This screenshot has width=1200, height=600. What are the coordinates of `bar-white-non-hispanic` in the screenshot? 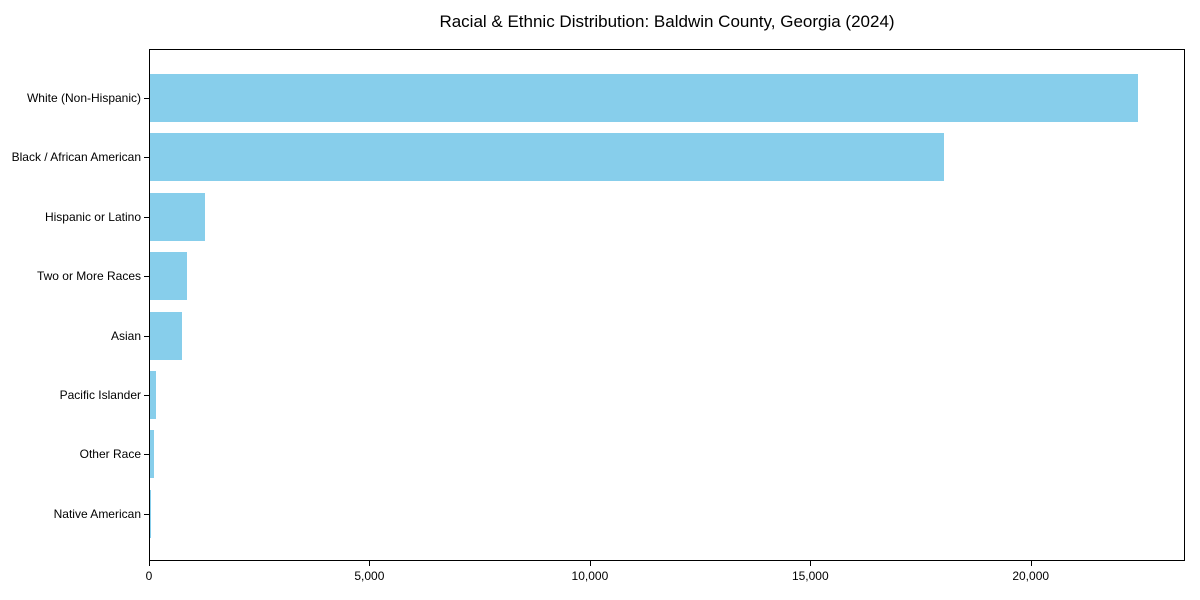 It's located at (644, 98).